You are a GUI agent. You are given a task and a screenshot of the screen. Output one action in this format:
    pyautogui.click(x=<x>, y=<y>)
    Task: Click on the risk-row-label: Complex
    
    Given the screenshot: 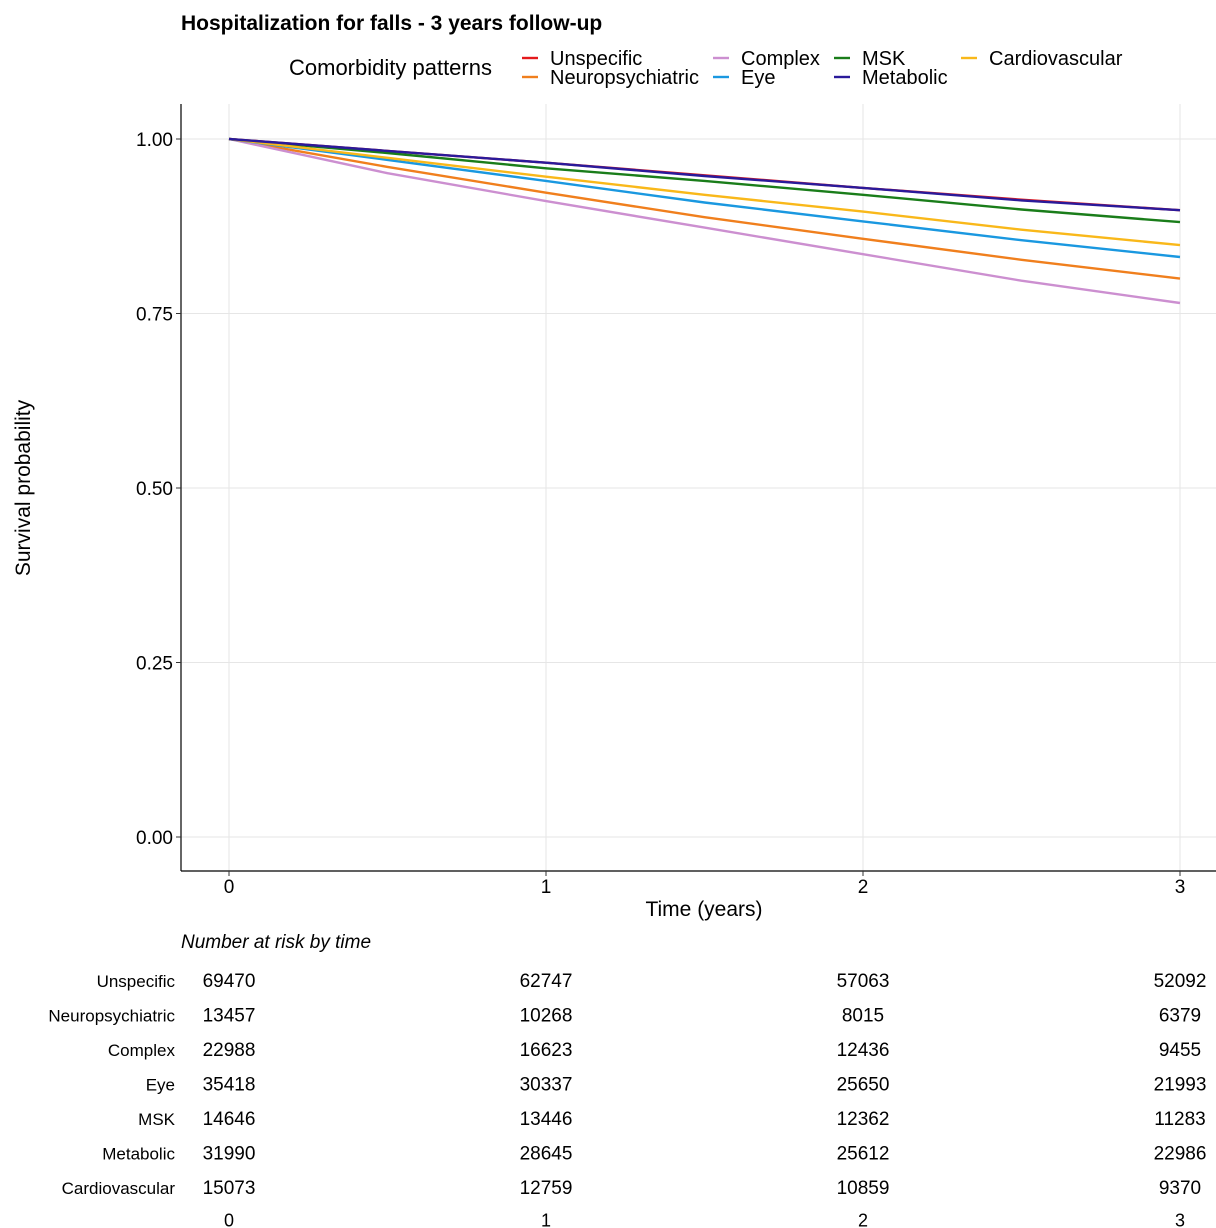 What is the action you would take?
    pyautogui.click(x=142, y=1050)
    